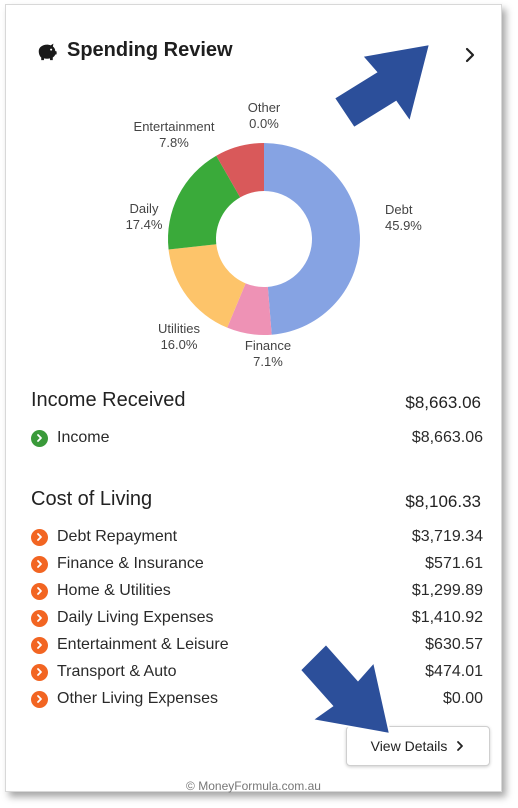  Describe the element at coordinates (240, 170) in the screenshot. I see `donut-slice-entertainment` at that location.